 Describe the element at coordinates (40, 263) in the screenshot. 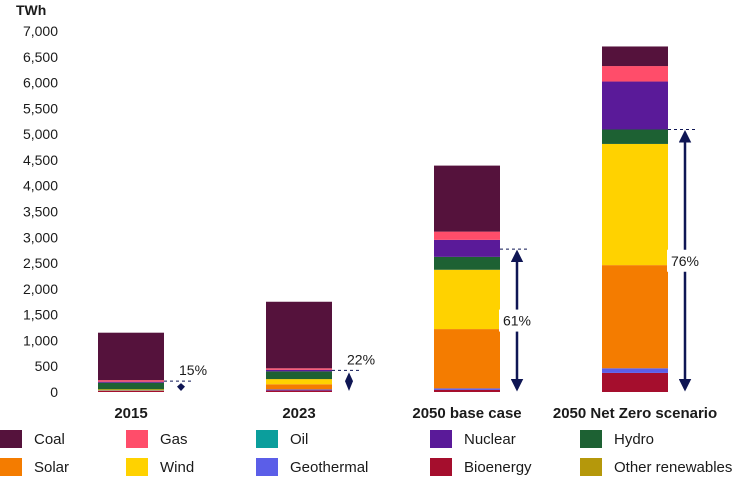

I see `y-tick-label: 2,500` at that location.